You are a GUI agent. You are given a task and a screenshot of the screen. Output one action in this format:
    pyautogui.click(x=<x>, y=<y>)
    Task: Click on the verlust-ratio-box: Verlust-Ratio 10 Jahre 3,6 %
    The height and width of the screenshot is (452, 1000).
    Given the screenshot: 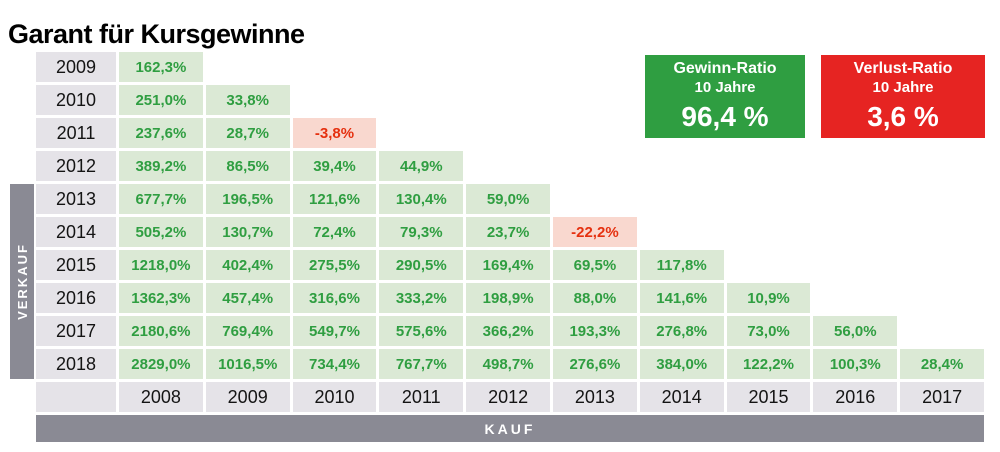 What is the action you would take?
    pyautogui.click(x=903, y=96)
    